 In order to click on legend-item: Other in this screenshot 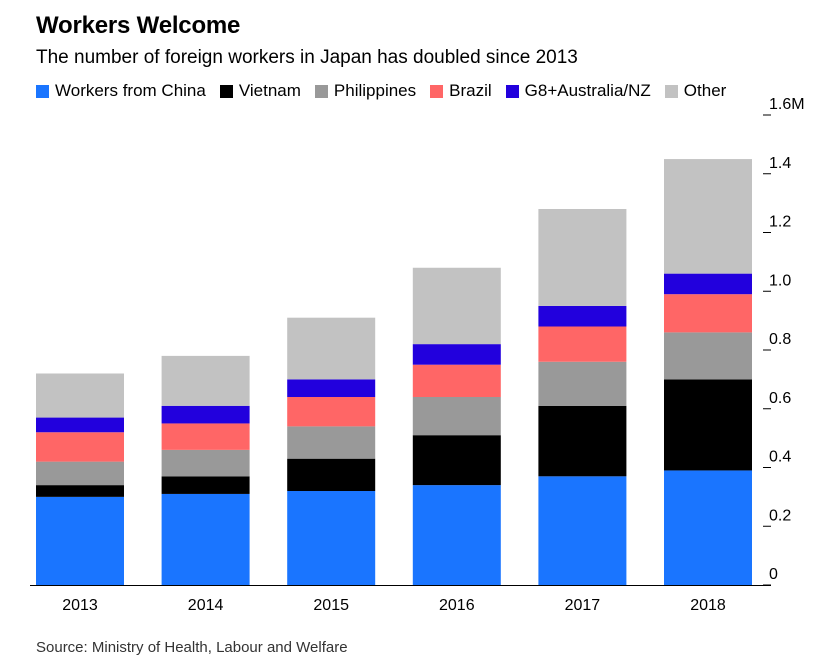, I will do `click(695, 91)`.